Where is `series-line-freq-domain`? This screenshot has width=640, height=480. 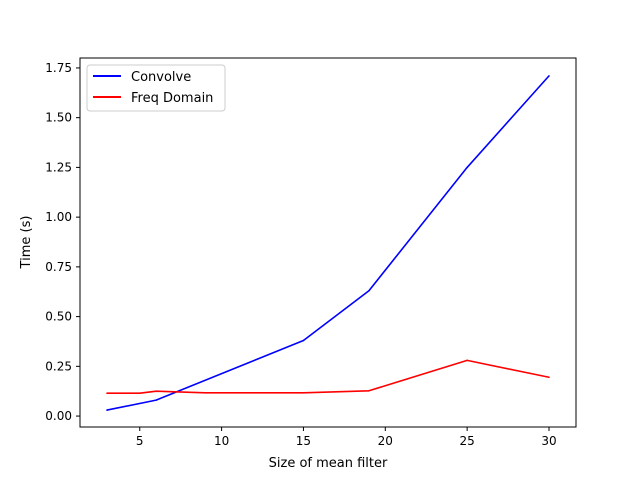
series-line-freq-domain is located at coordinates (328, 376).